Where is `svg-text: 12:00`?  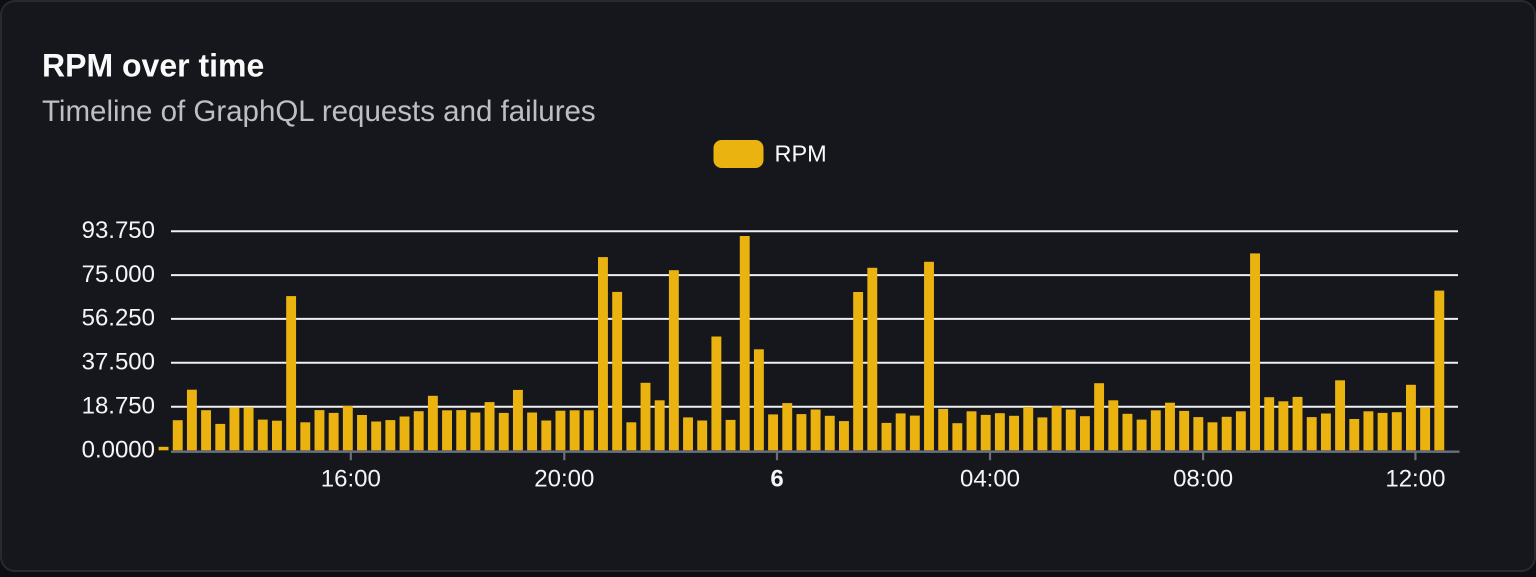 svg-text: 12:00 is located at coordinates (1415, 479).